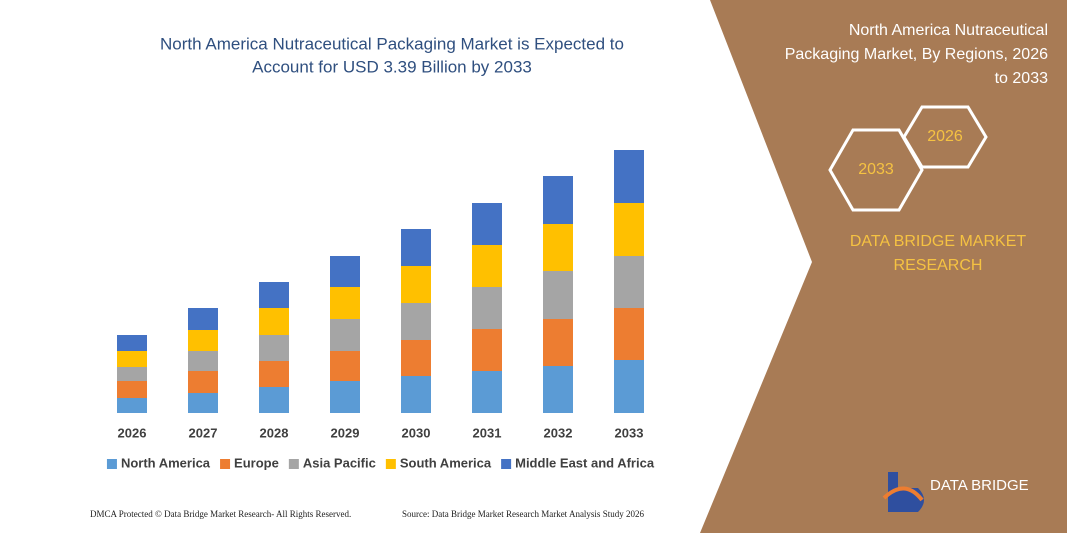 The height and width of the screenshot is (533, 1067). I want to click on logo-mark, so click(906, 492).